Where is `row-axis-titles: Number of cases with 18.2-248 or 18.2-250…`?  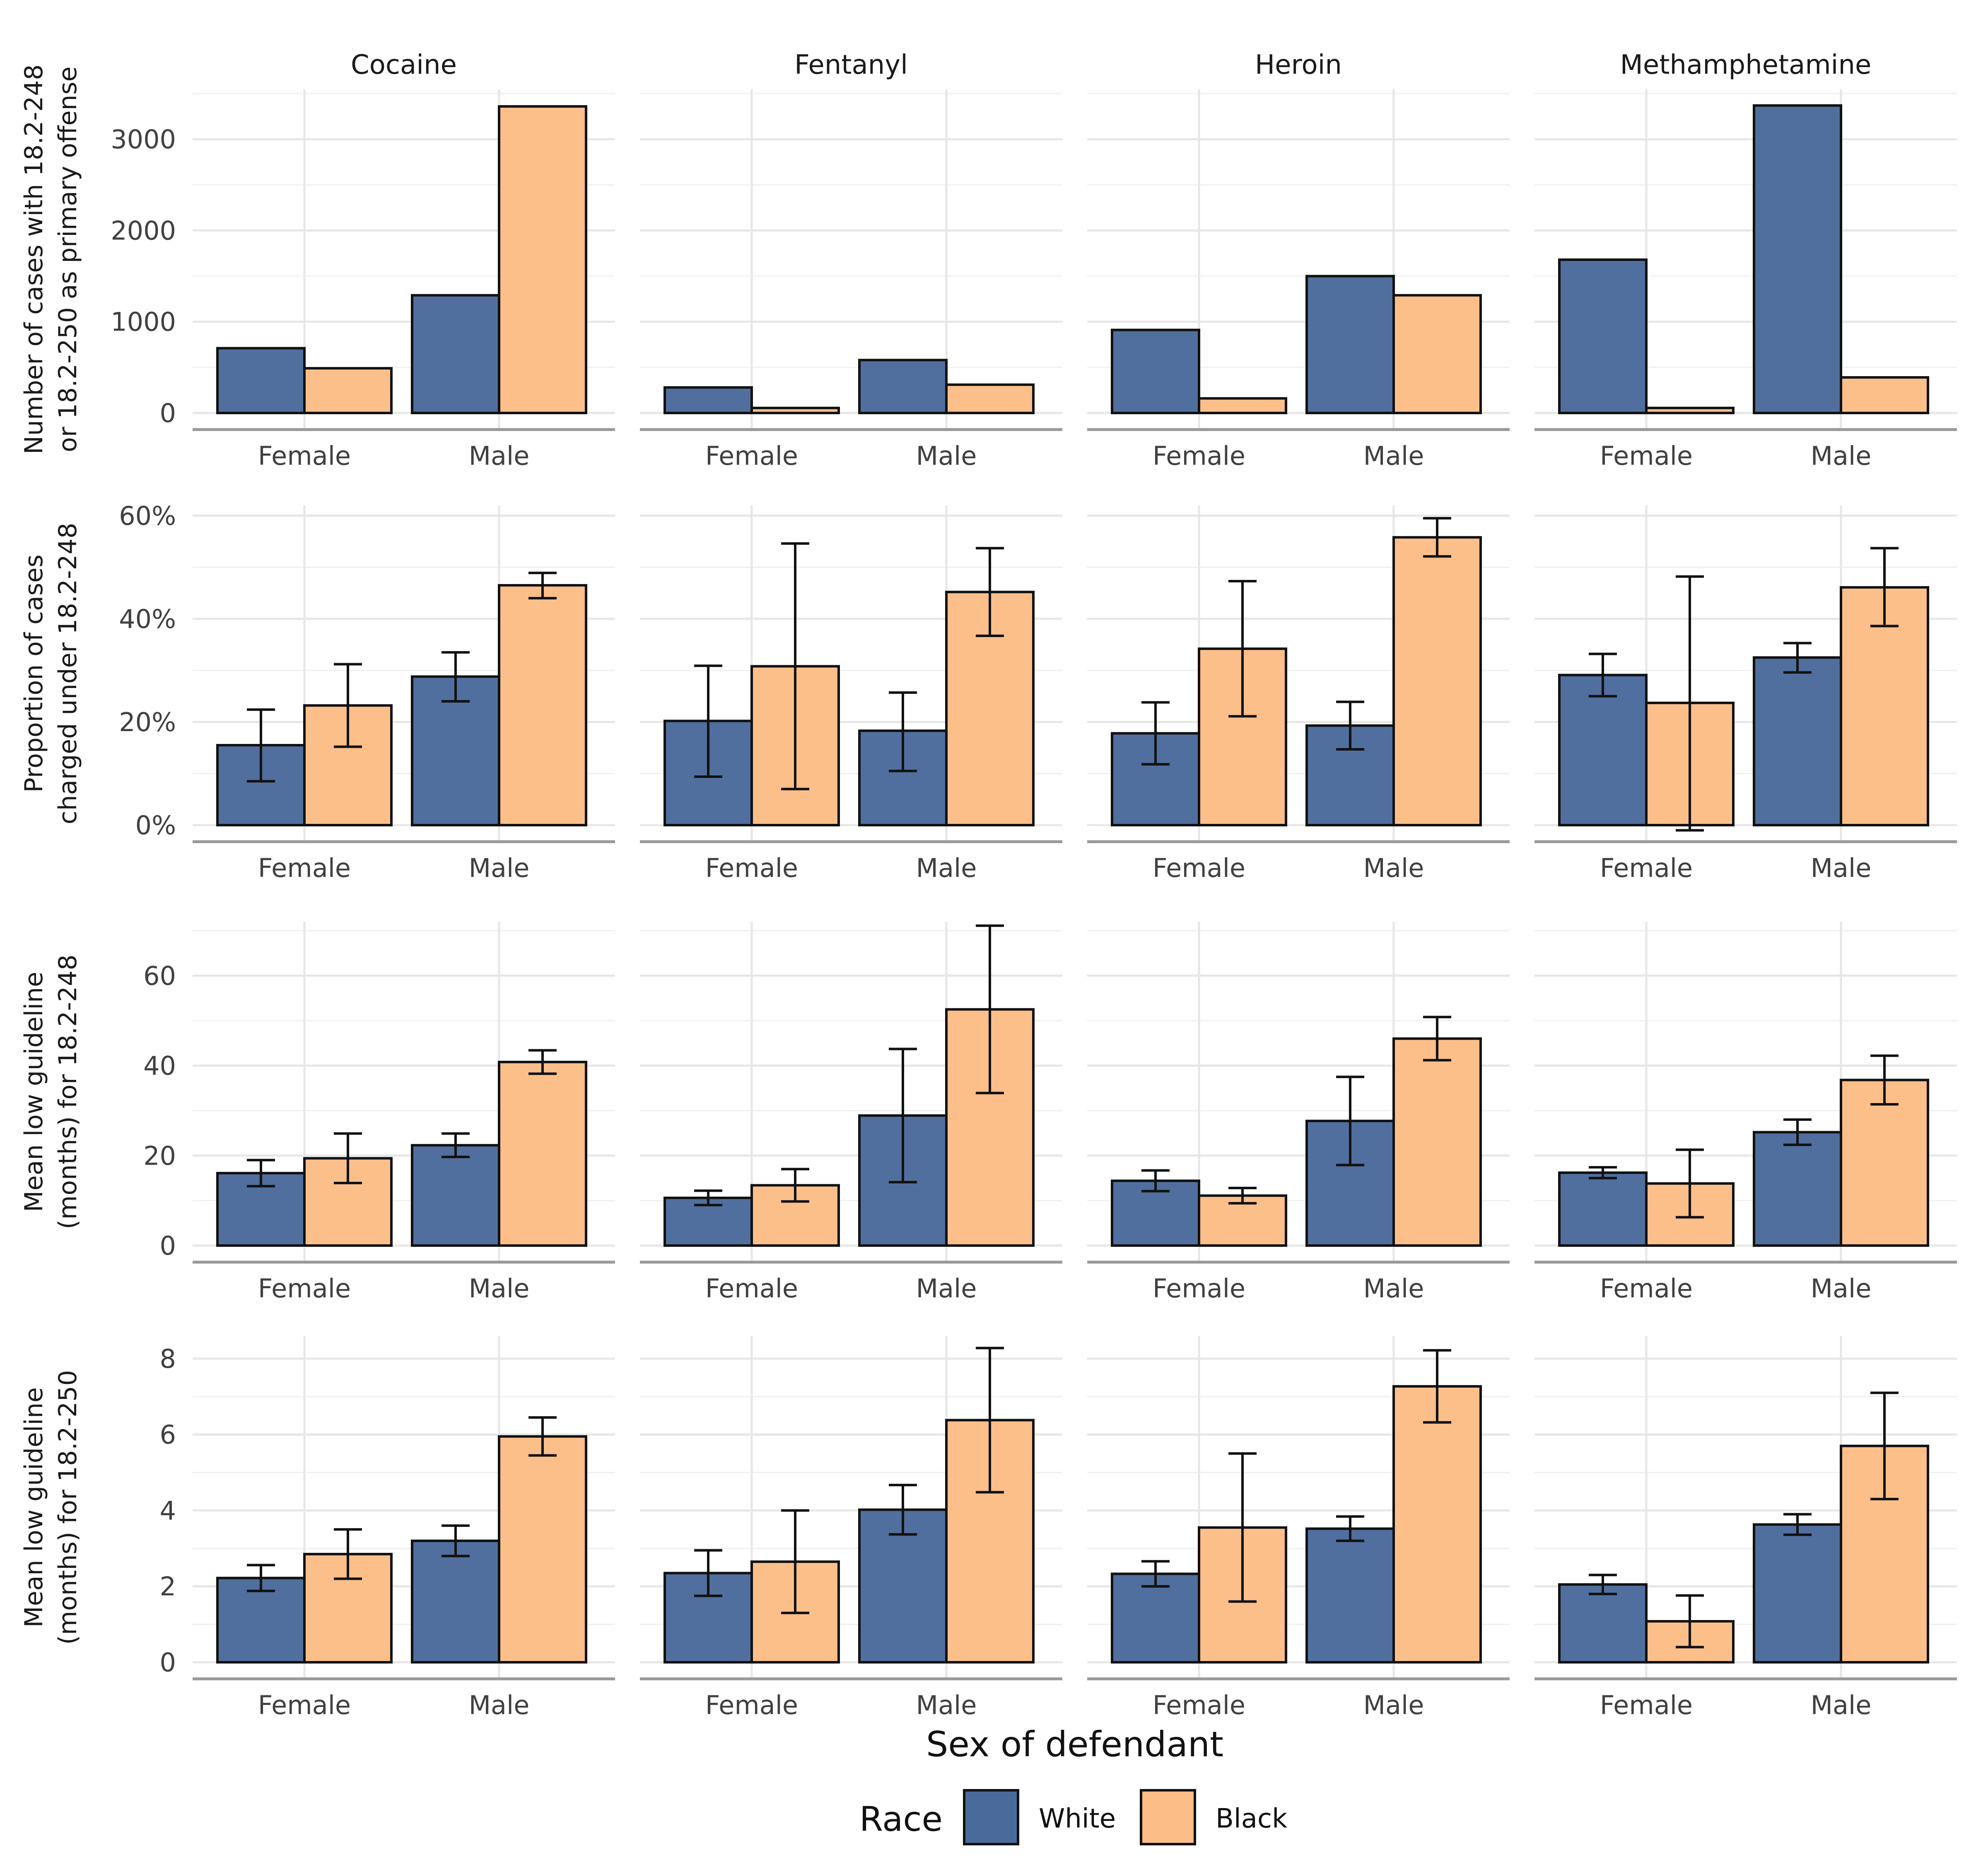 row-axis-titles: Number of cases with 18.2-248 or 18.2-250… is located at coordinates (97, 871).